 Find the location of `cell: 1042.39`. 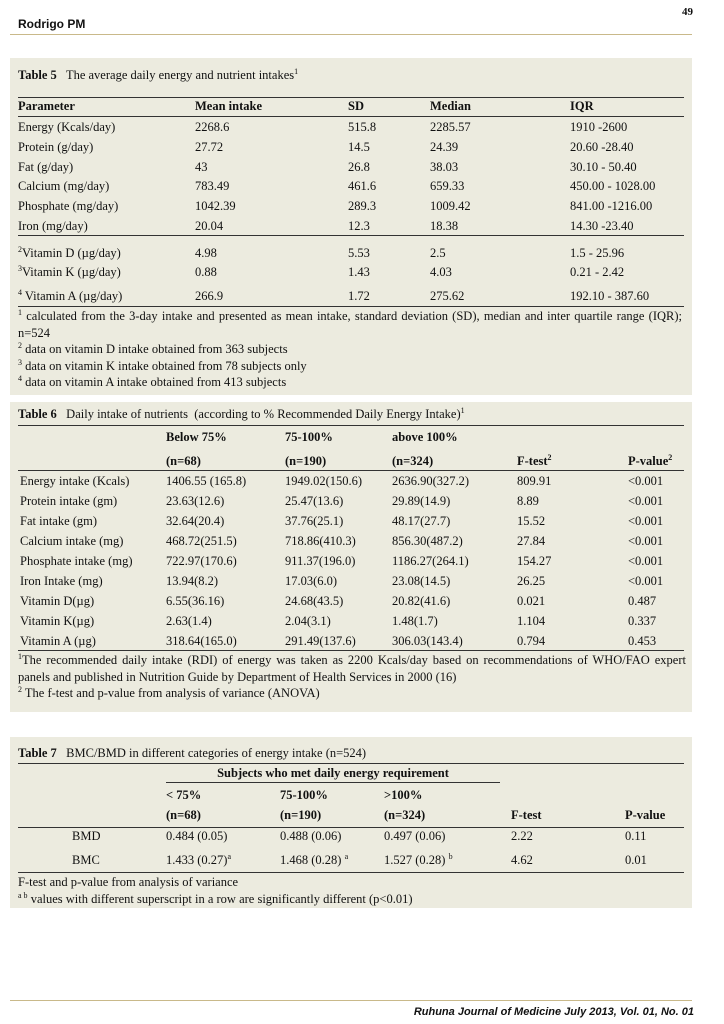

cell: 1042.39 is located at coordinates (215, 206).